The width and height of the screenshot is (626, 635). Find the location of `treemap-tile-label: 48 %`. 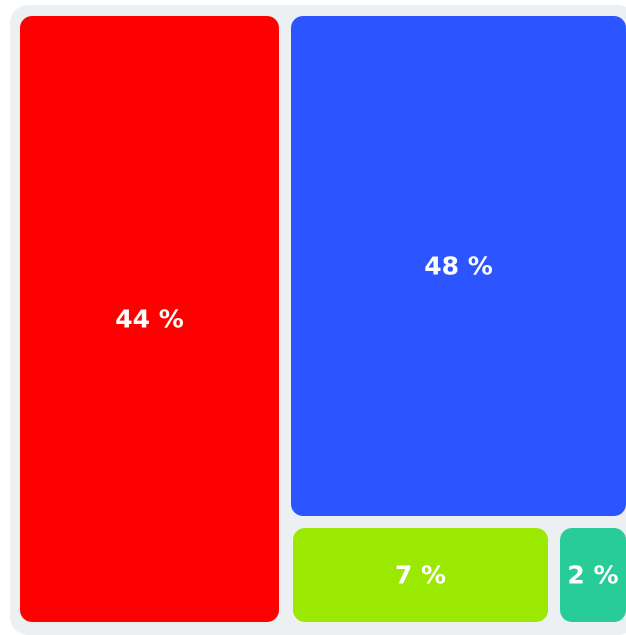

treemap-tile-label: 48 % is located at coordinates (458, 266).